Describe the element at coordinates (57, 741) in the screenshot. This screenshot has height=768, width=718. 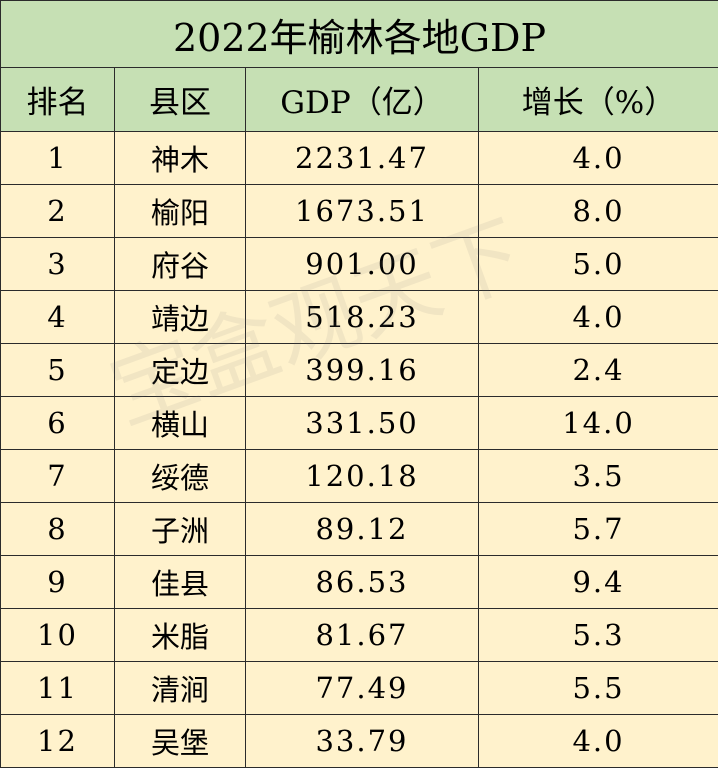
I see `cell-rank: 12` at that location.